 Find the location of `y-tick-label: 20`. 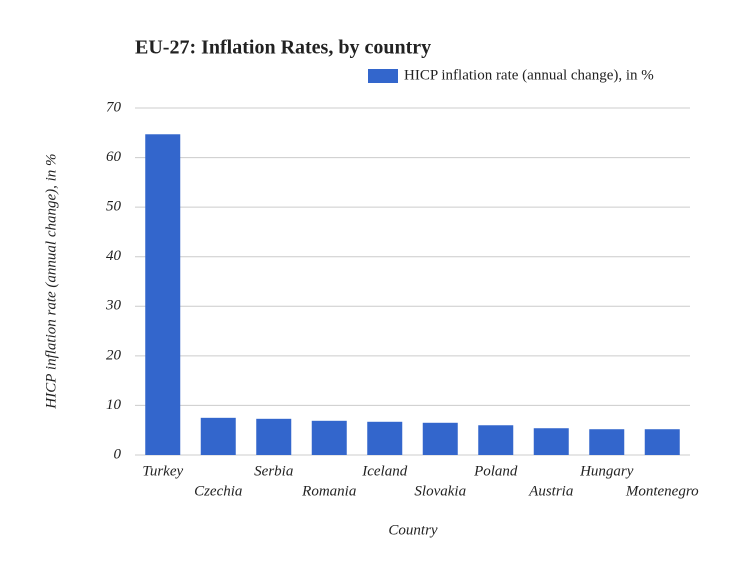

y-tick-label: 20 is located at coordinates (114, 355).